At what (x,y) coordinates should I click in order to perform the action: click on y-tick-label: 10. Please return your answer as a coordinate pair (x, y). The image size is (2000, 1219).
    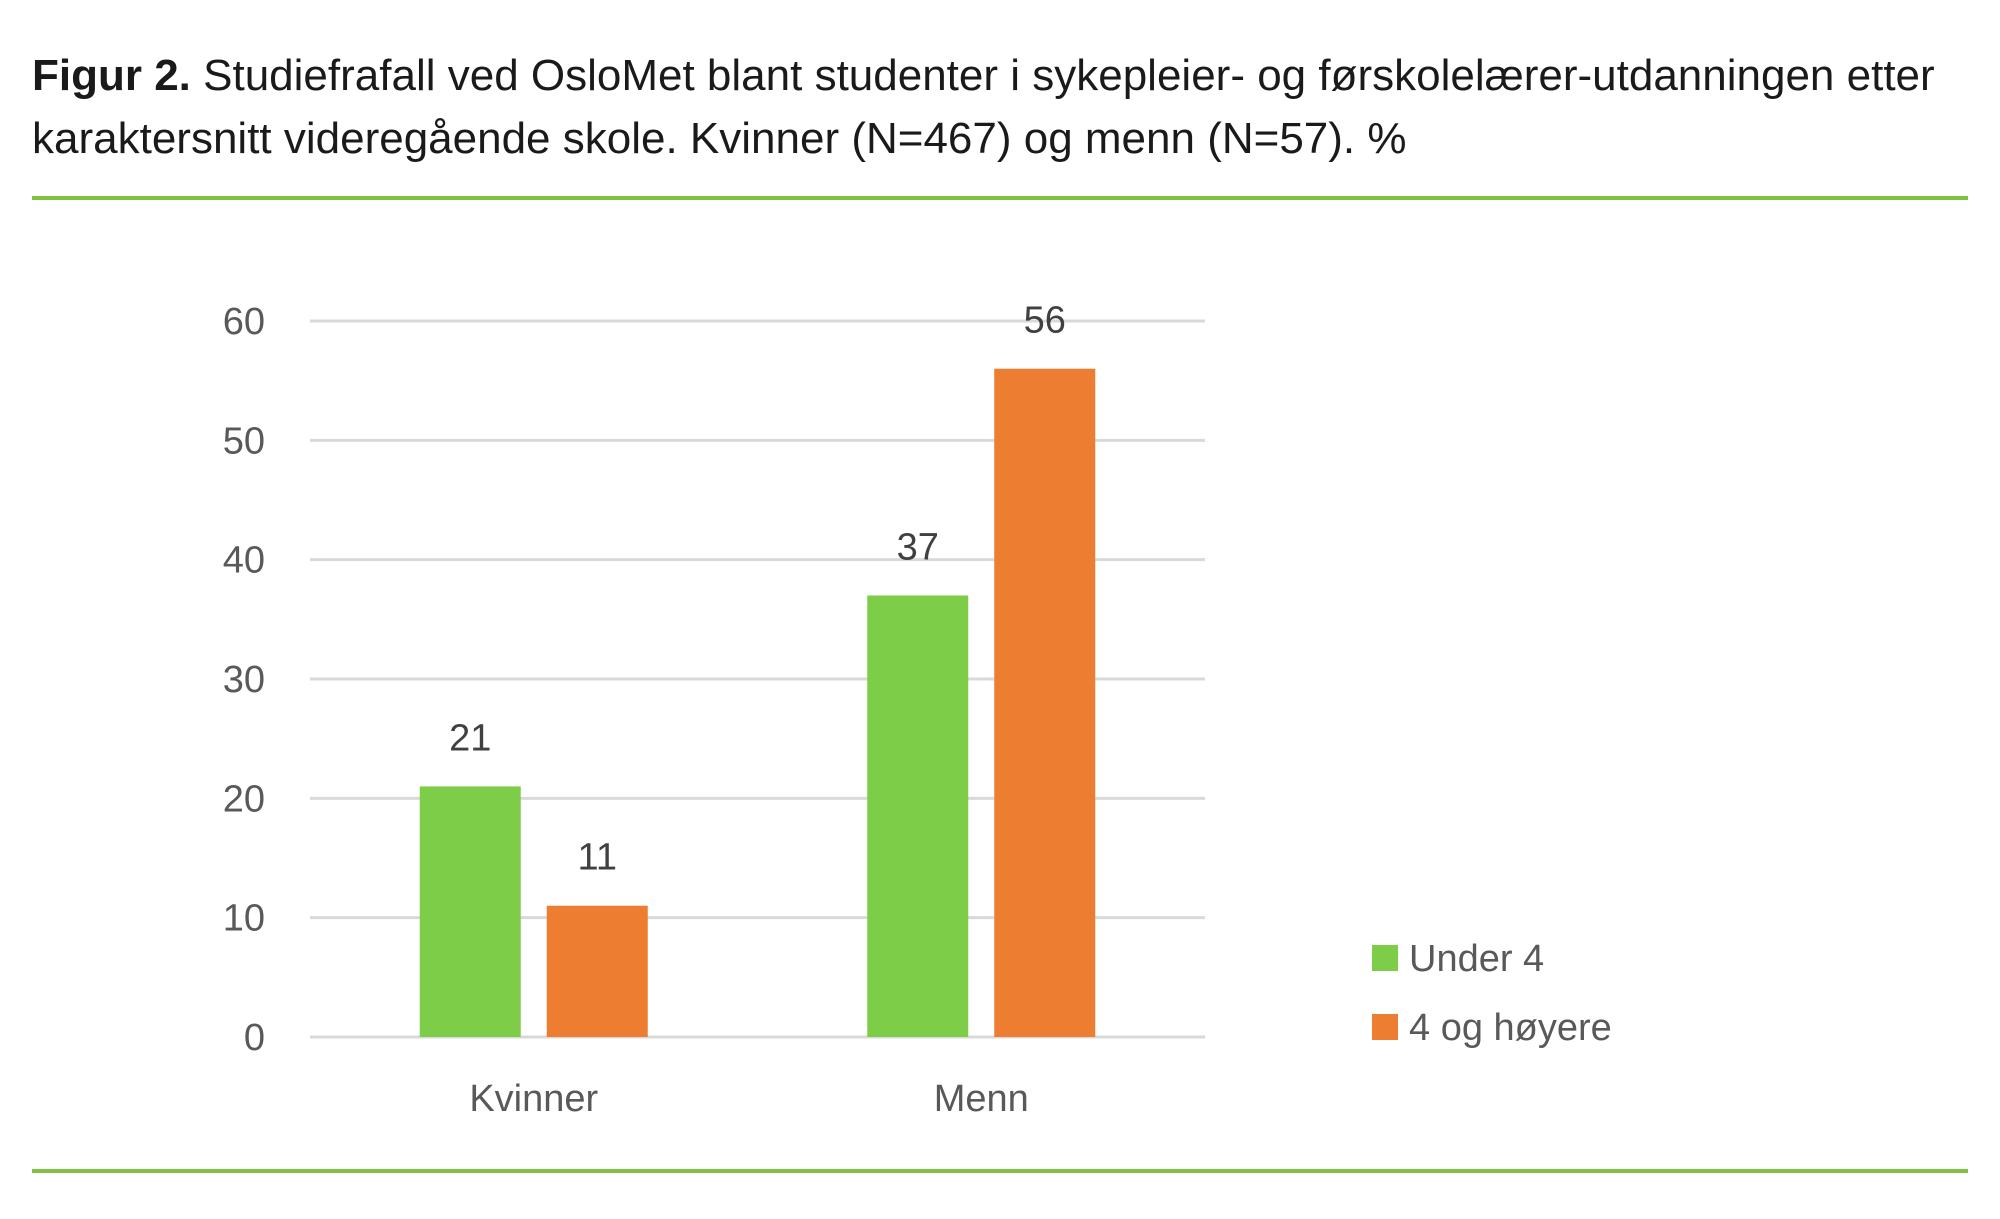
    Looking at the image, I should click on (244, 919).